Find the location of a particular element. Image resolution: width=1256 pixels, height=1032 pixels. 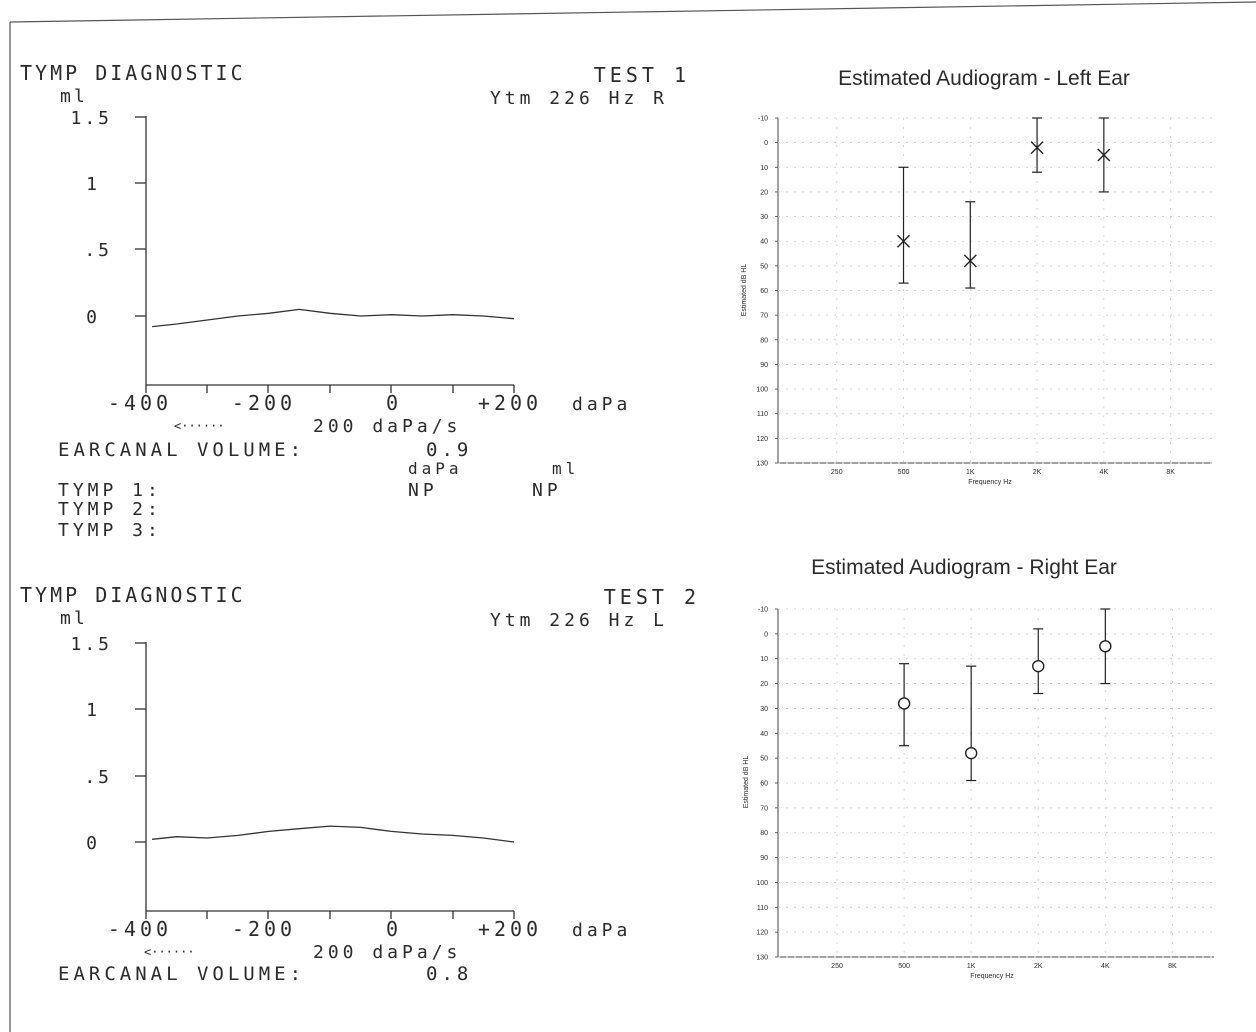

tymp-test-label: TEST 2 is located at coordinates (652, 597).